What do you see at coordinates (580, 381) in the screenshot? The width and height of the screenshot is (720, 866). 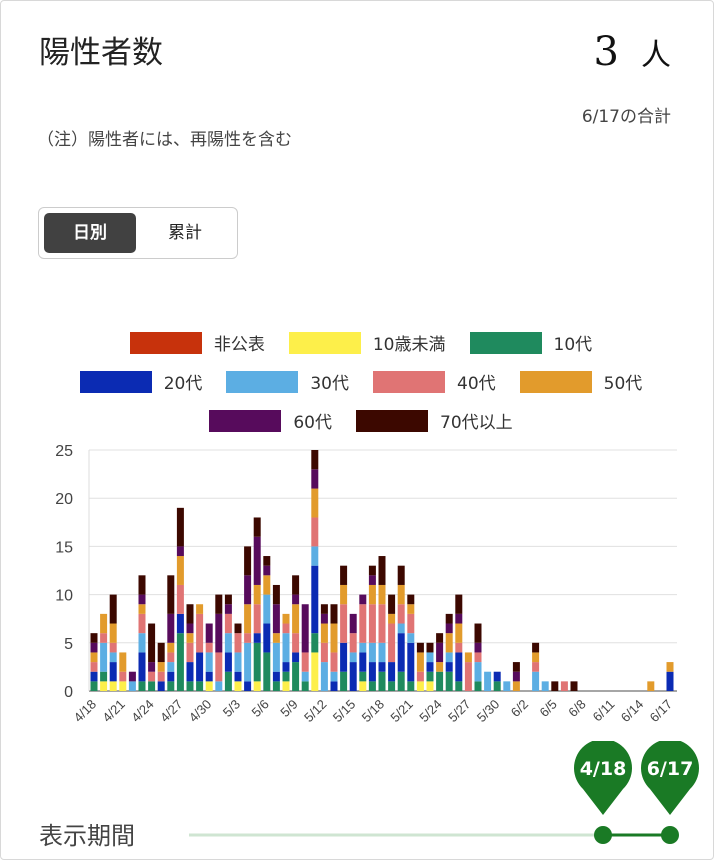 I see `legend-item: 50代` at bounding box center [580, 381].